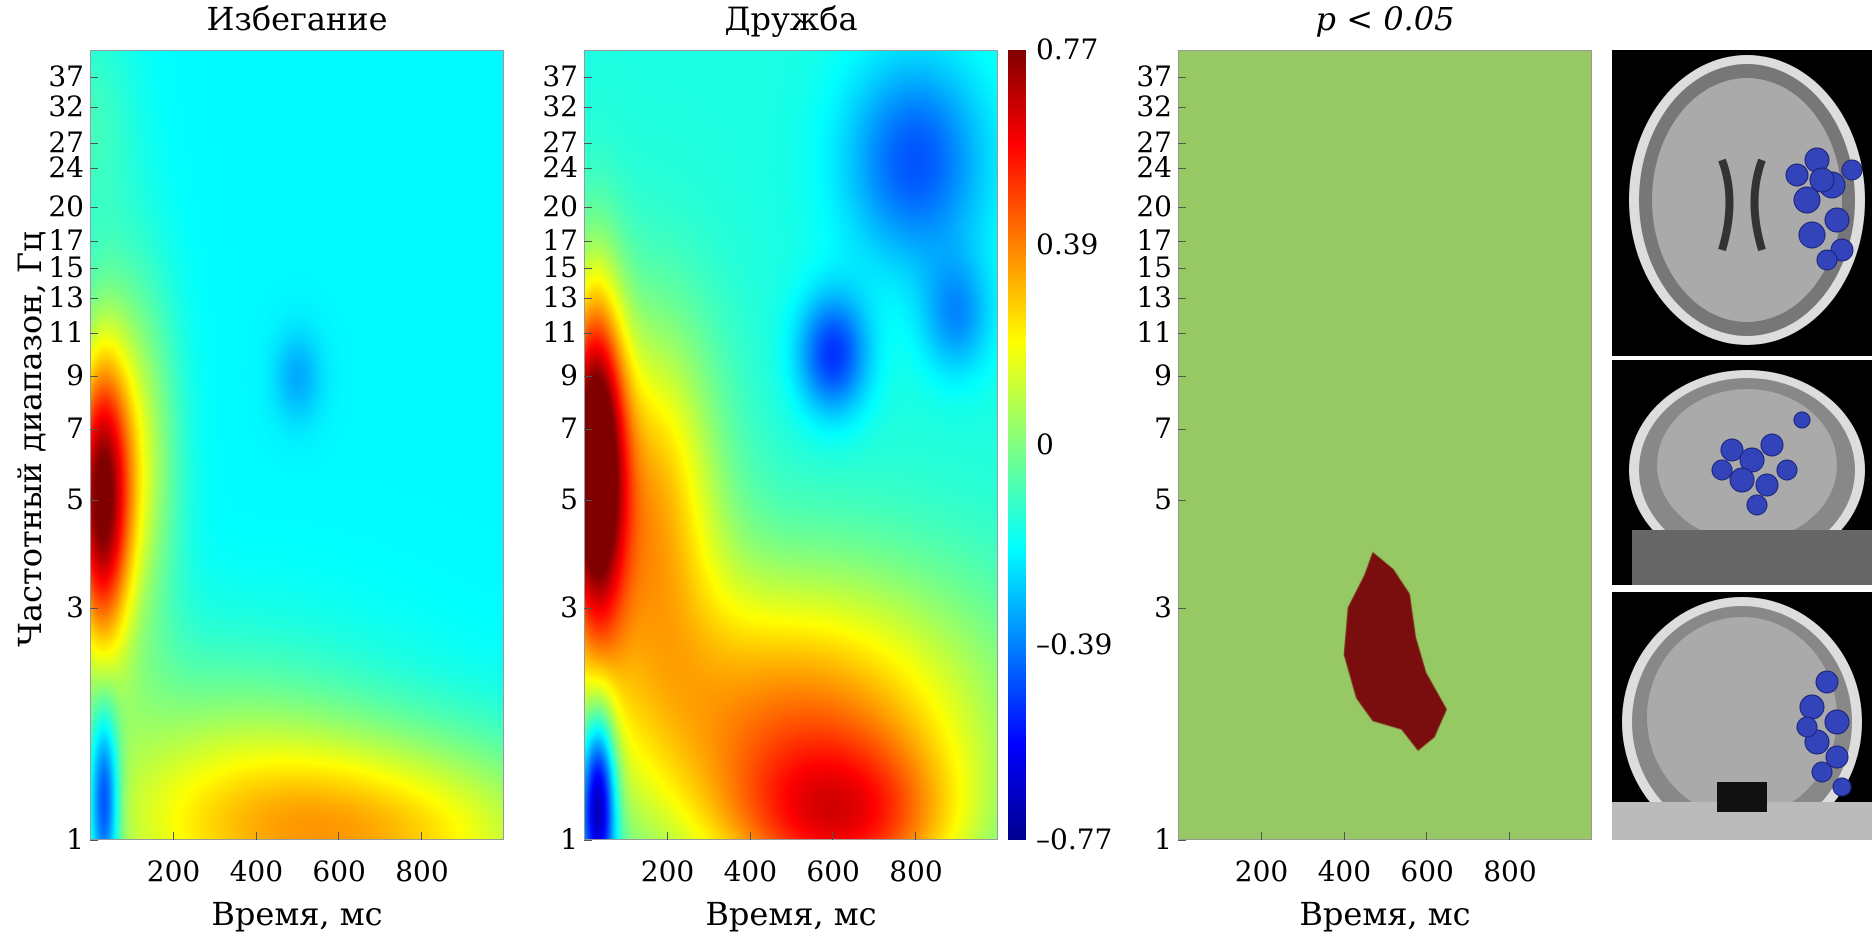  I want to click on title-friendship: Дружба, so click(791, 19).